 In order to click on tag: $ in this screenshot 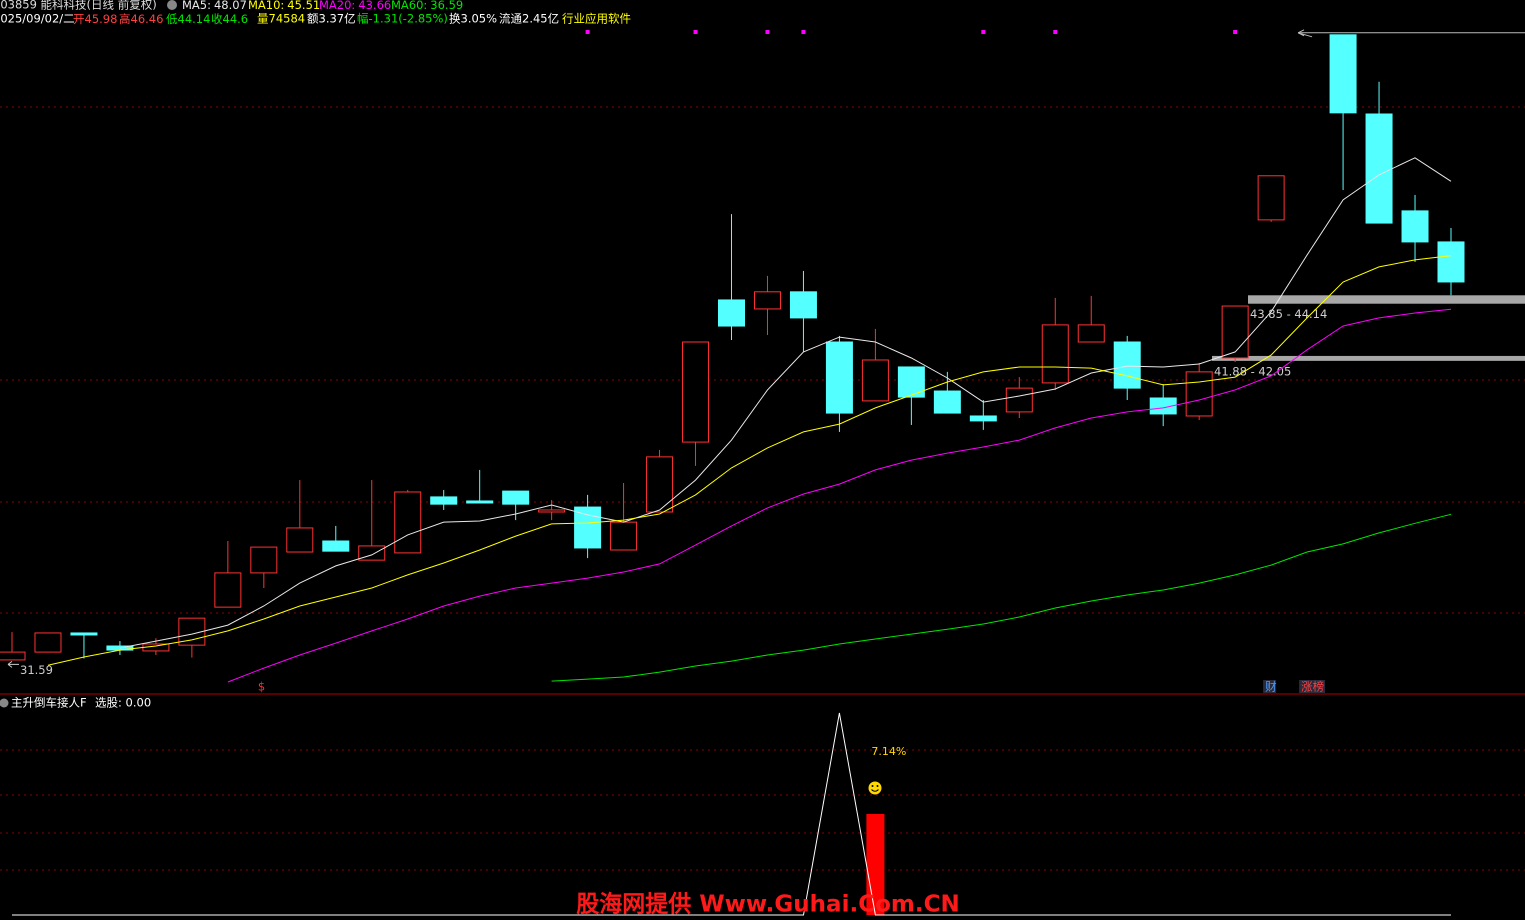, I will do `click(261, 687)`.